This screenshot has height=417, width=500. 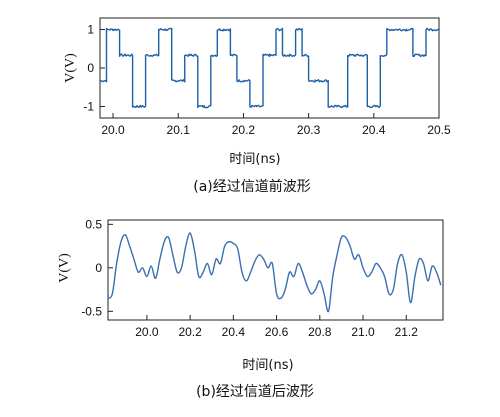 What do you see at coordinates (277, 332) in the screenshot?
I see `x-tick-label: 20.6` at bounding box center [277, 332].